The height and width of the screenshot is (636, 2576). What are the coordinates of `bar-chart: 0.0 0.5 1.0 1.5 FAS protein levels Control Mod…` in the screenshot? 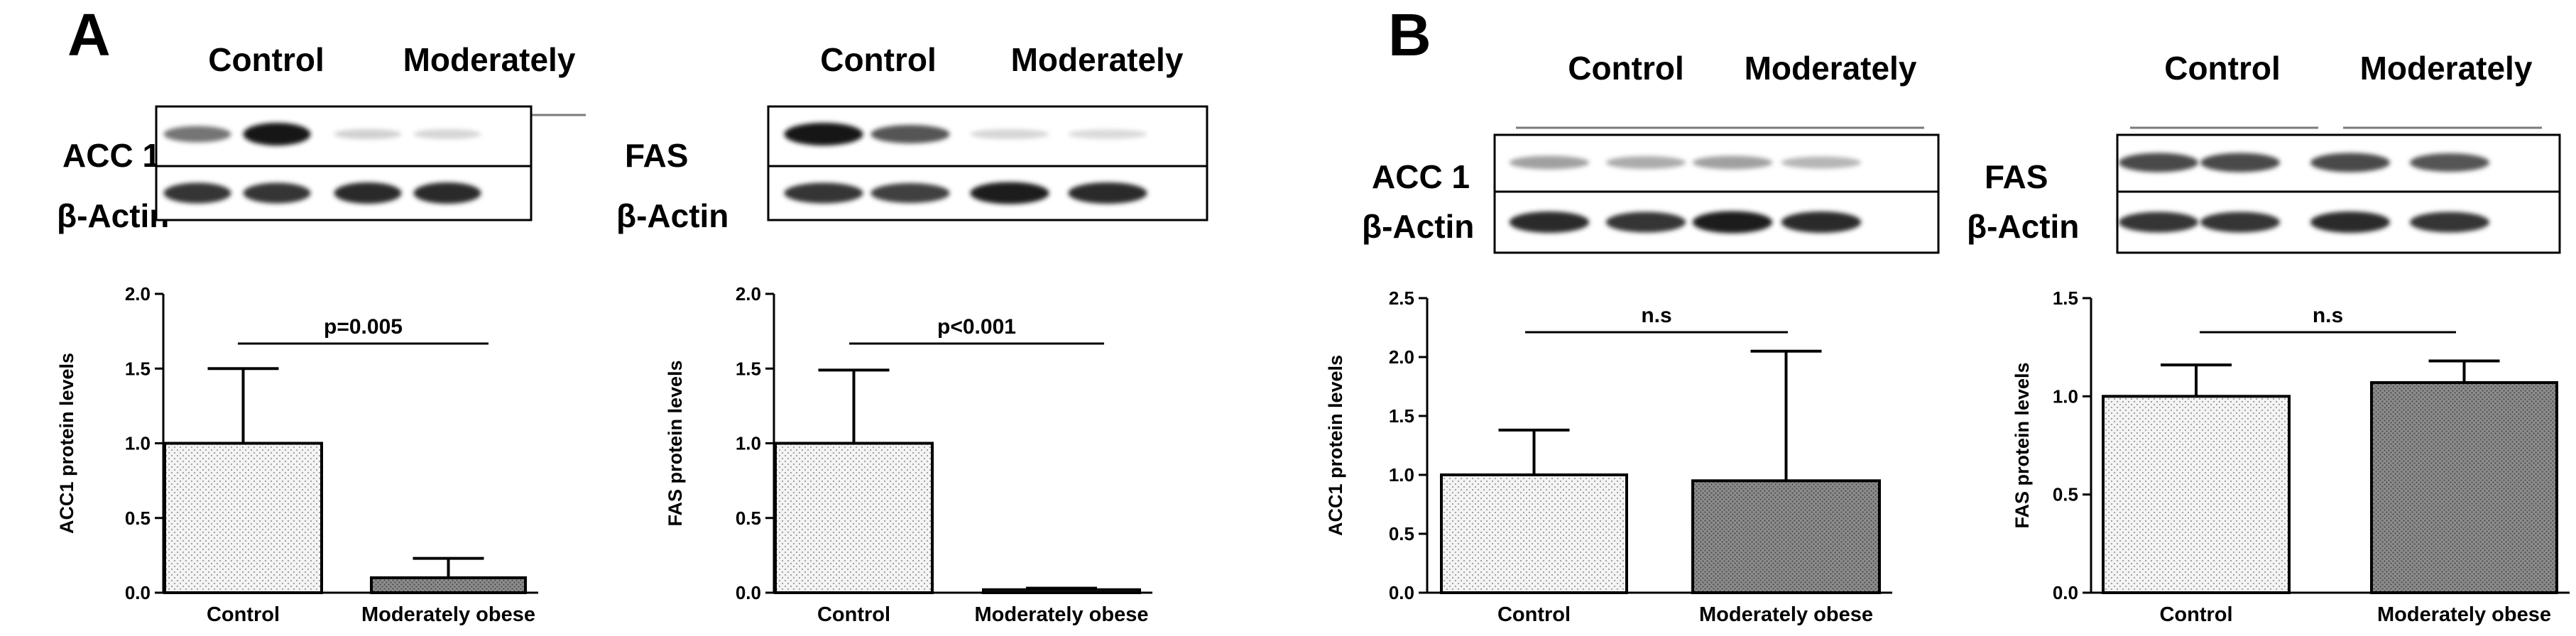 It's located at (2291, 456).